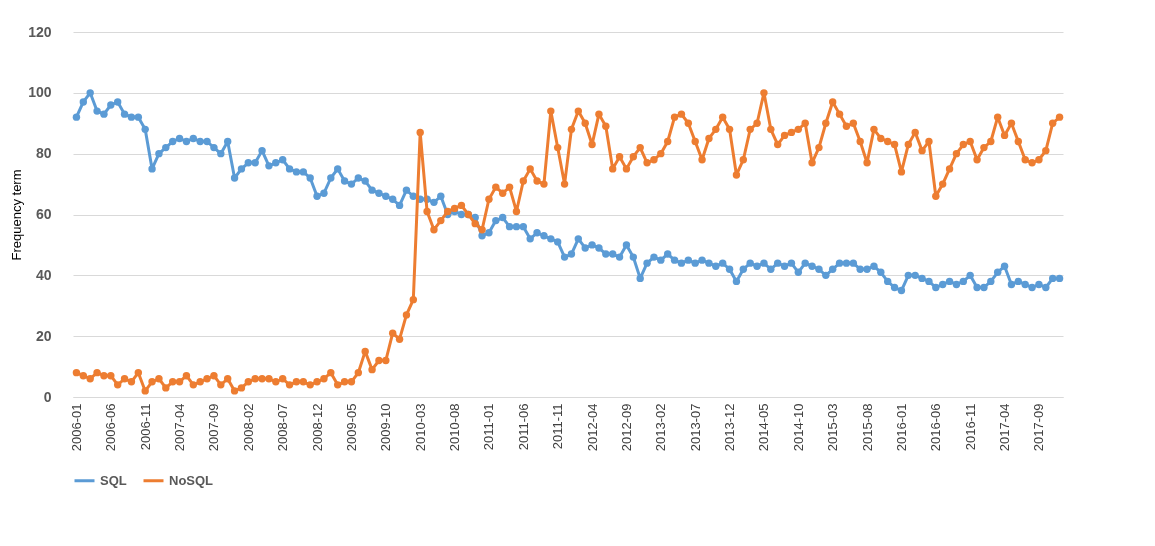 The image size is (1155, 546). Describe the element at coordinates (317, 427) in the screenshot. I see `x-tick-label: 2008-12` at that location.